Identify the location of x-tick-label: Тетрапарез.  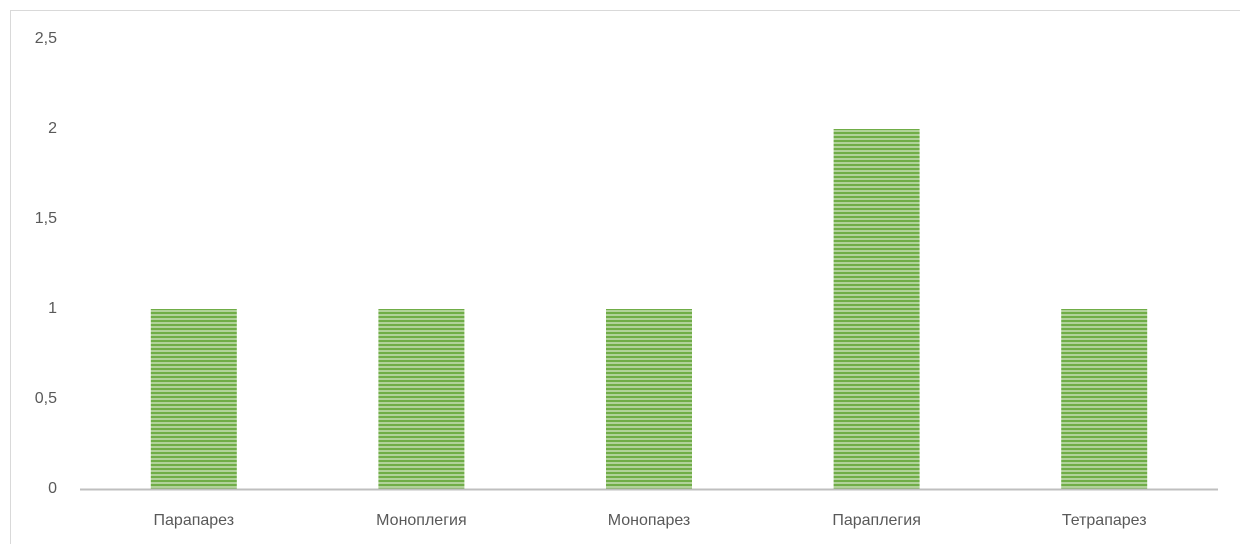
(1104, 520).